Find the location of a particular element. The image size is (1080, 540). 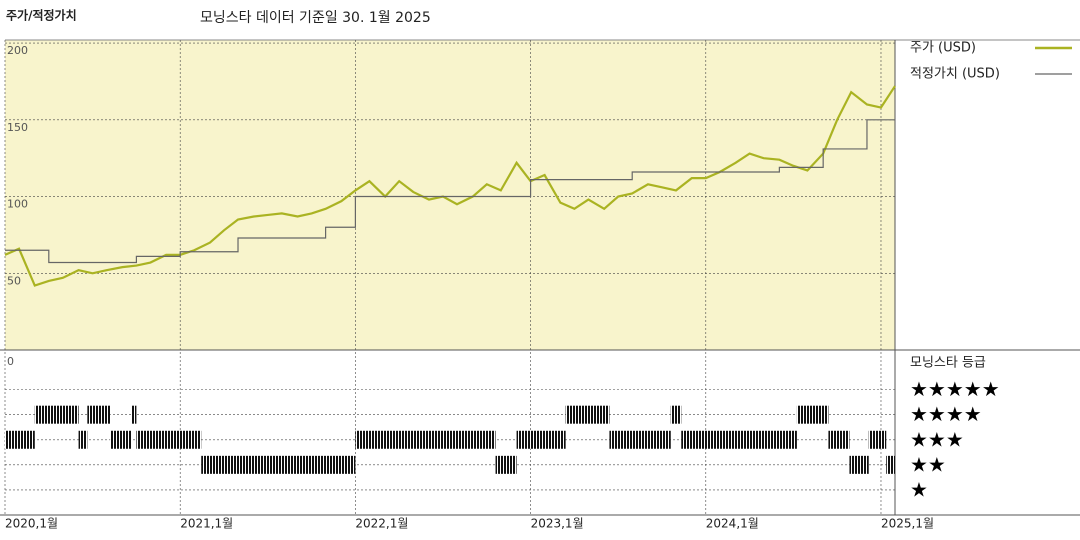

y-tick-label: 100 is located at coordinates (17, 204).